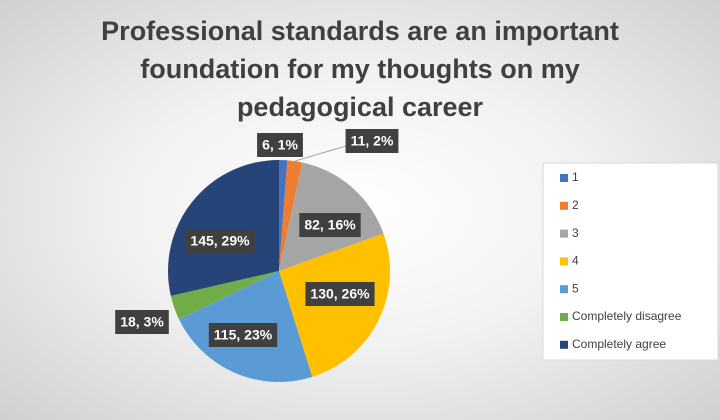 This screenshot has width=720, height=420. What do you see at coordinates (320, 153) in the screenshot?
I see `leader-line` at bounding box center [320, 153].